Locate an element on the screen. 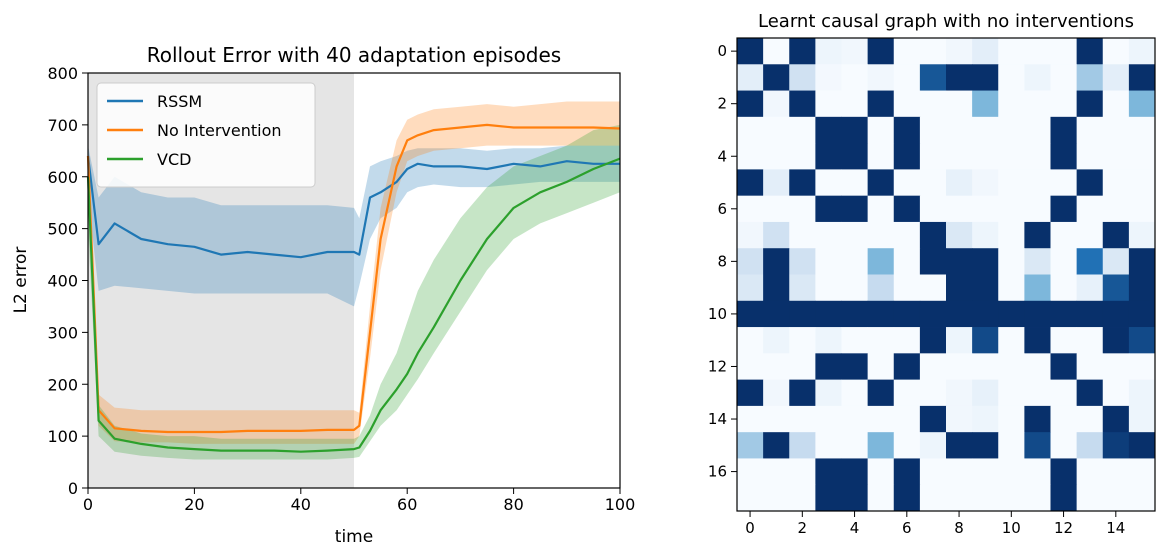 Image resolution: width=1164 pixels, height=544 pixels. y-tick-label: 500 is located at coordinates (62, 229).